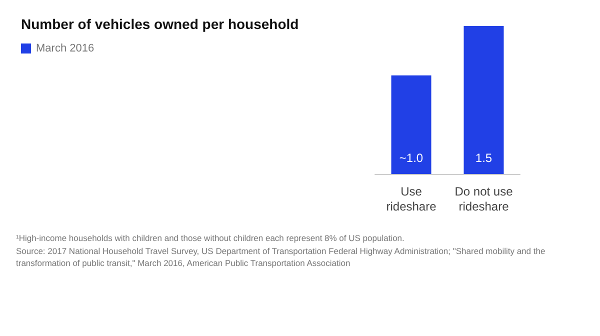  I want to click on source-note: Source: 2017 National Household Travel Survey, US Department of Transportation Federal Highway Administration; "Shared mobility and the transformation of public transit," March 2016, American Public Transportation Association, so click(282, 257).